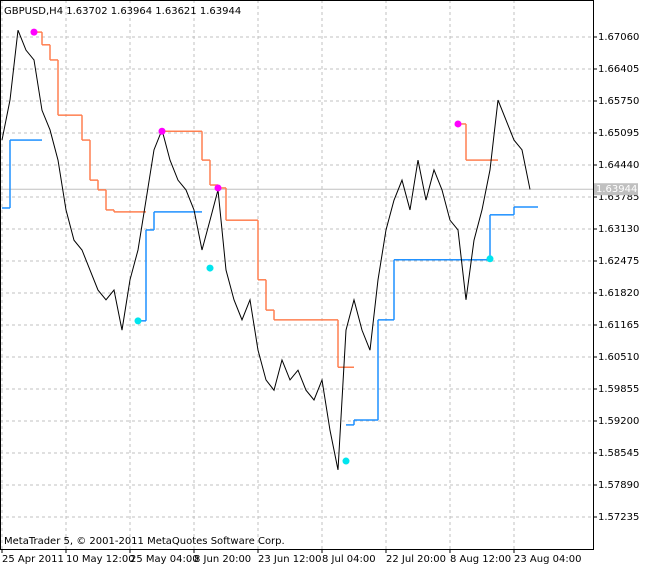  Describe the element at coordinates (618, 517) in the screenshot. I see `y-tick-label: 1.57235` at that location.